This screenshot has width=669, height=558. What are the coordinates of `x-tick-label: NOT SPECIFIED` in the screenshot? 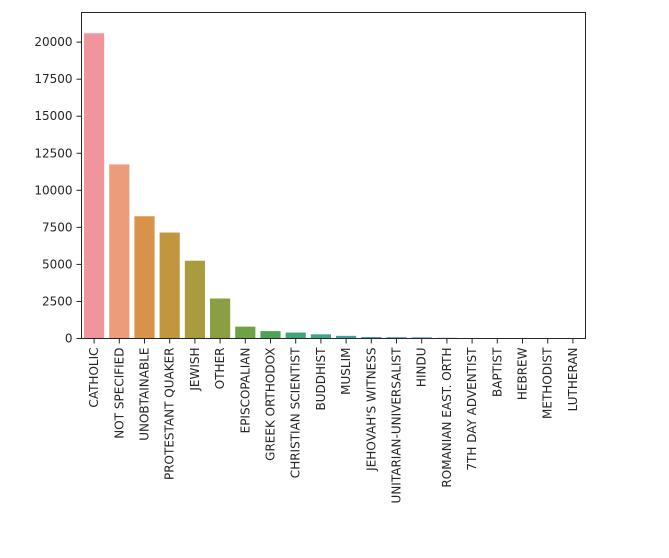 It's located at (119, 393).